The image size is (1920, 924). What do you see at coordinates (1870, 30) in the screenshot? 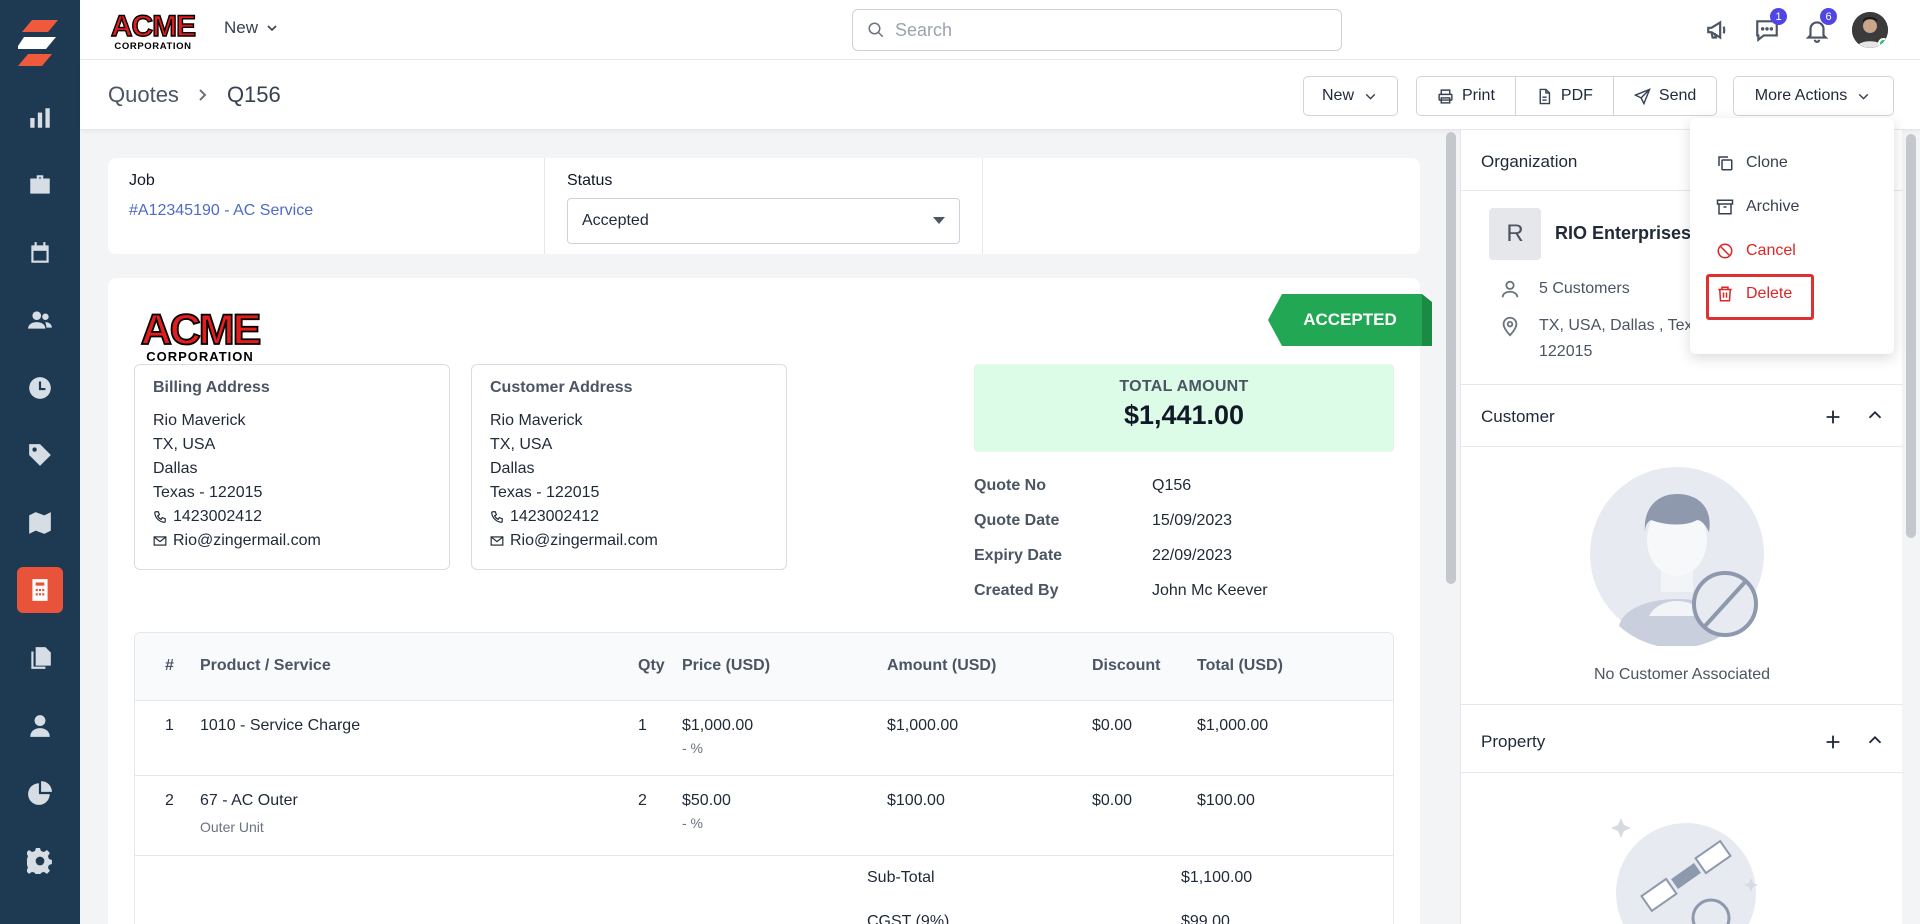
I see `user-avatar` at bounding box center [1870, 30].